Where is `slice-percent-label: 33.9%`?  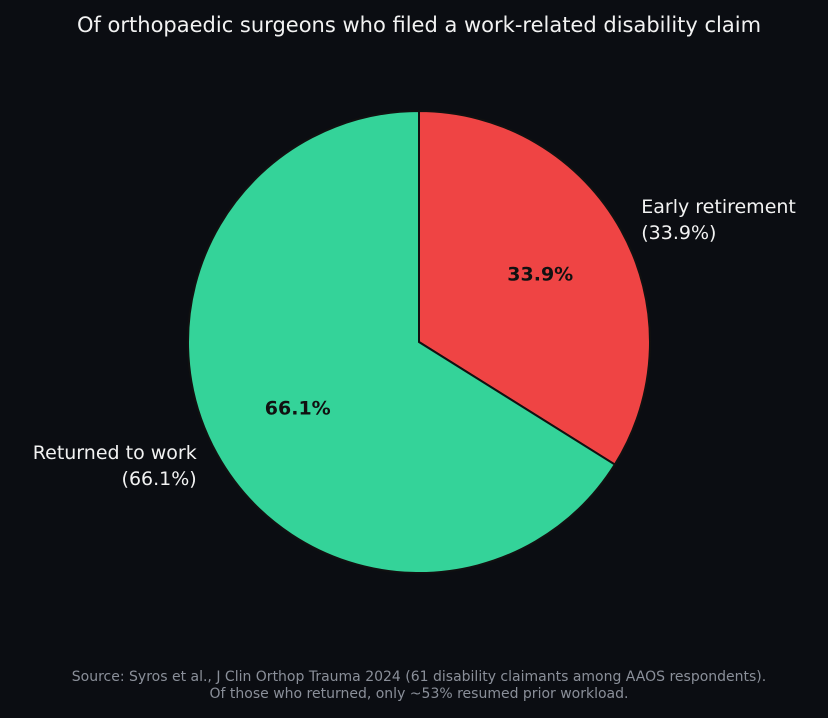 slice-percent-label: 33.9% is located at coordinates (540, 274).